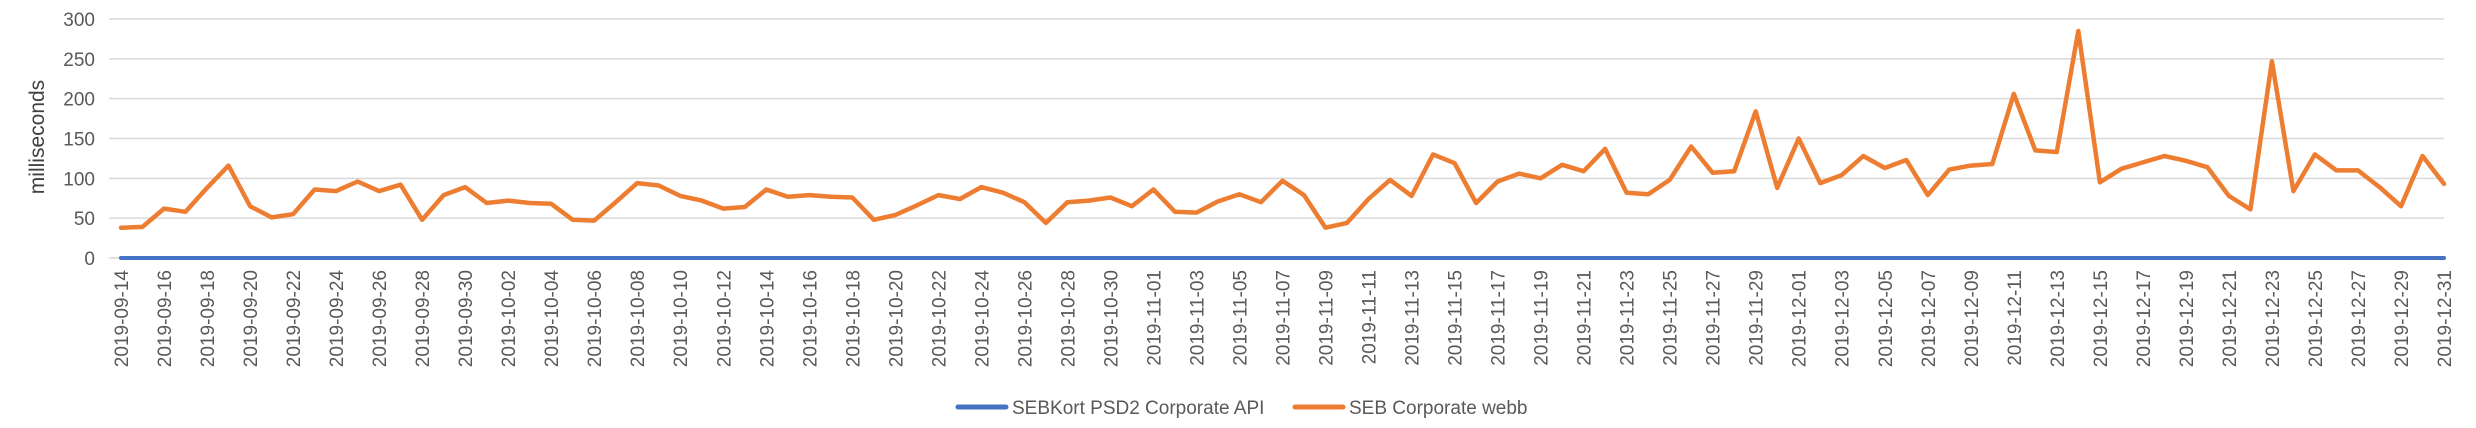  What do you see at coordinates (1628, 318) in the screenshot?
I see `x-tick-label: 2019-11-23` at bounding box center [1628, 318].